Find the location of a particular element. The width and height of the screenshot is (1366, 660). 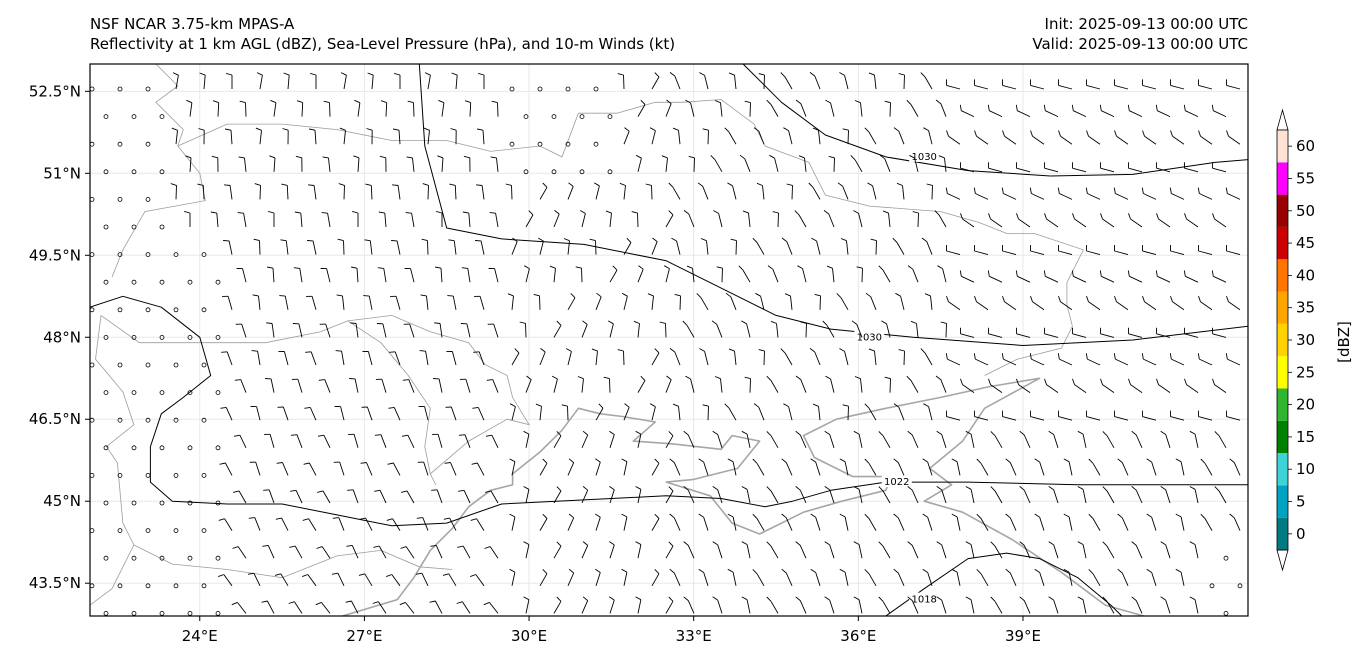

isobar-label: 1030 is located at coordinates (869, 337).